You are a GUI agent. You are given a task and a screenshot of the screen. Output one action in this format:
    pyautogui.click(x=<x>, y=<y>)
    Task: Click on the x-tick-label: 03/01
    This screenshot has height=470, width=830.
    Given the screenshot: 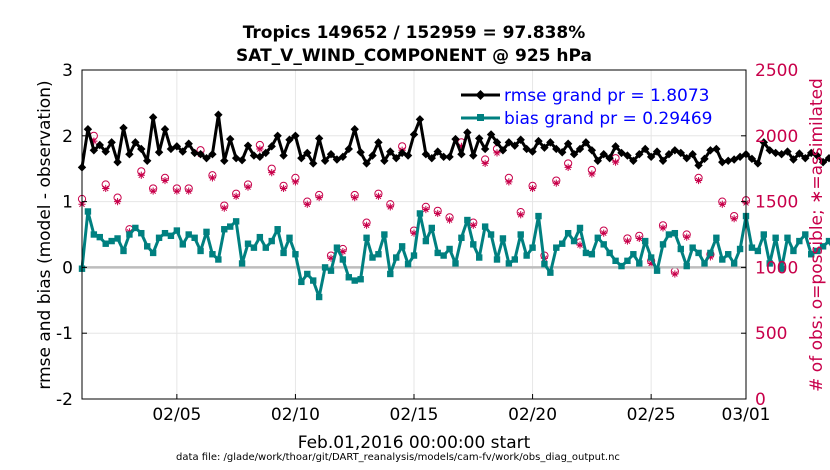 What is the action you would take?
    pyautogui.click(x=746, y=415)
    